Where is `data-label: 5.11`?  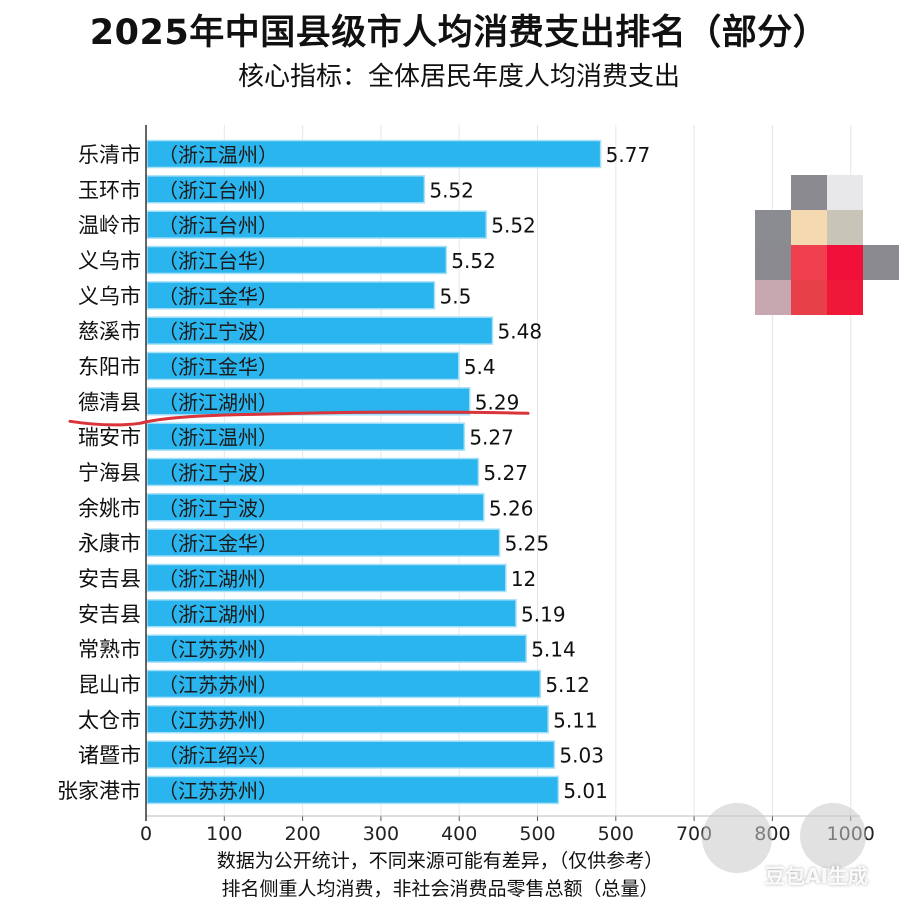 data-label: 5.11 is located at coordinates (575, 720).